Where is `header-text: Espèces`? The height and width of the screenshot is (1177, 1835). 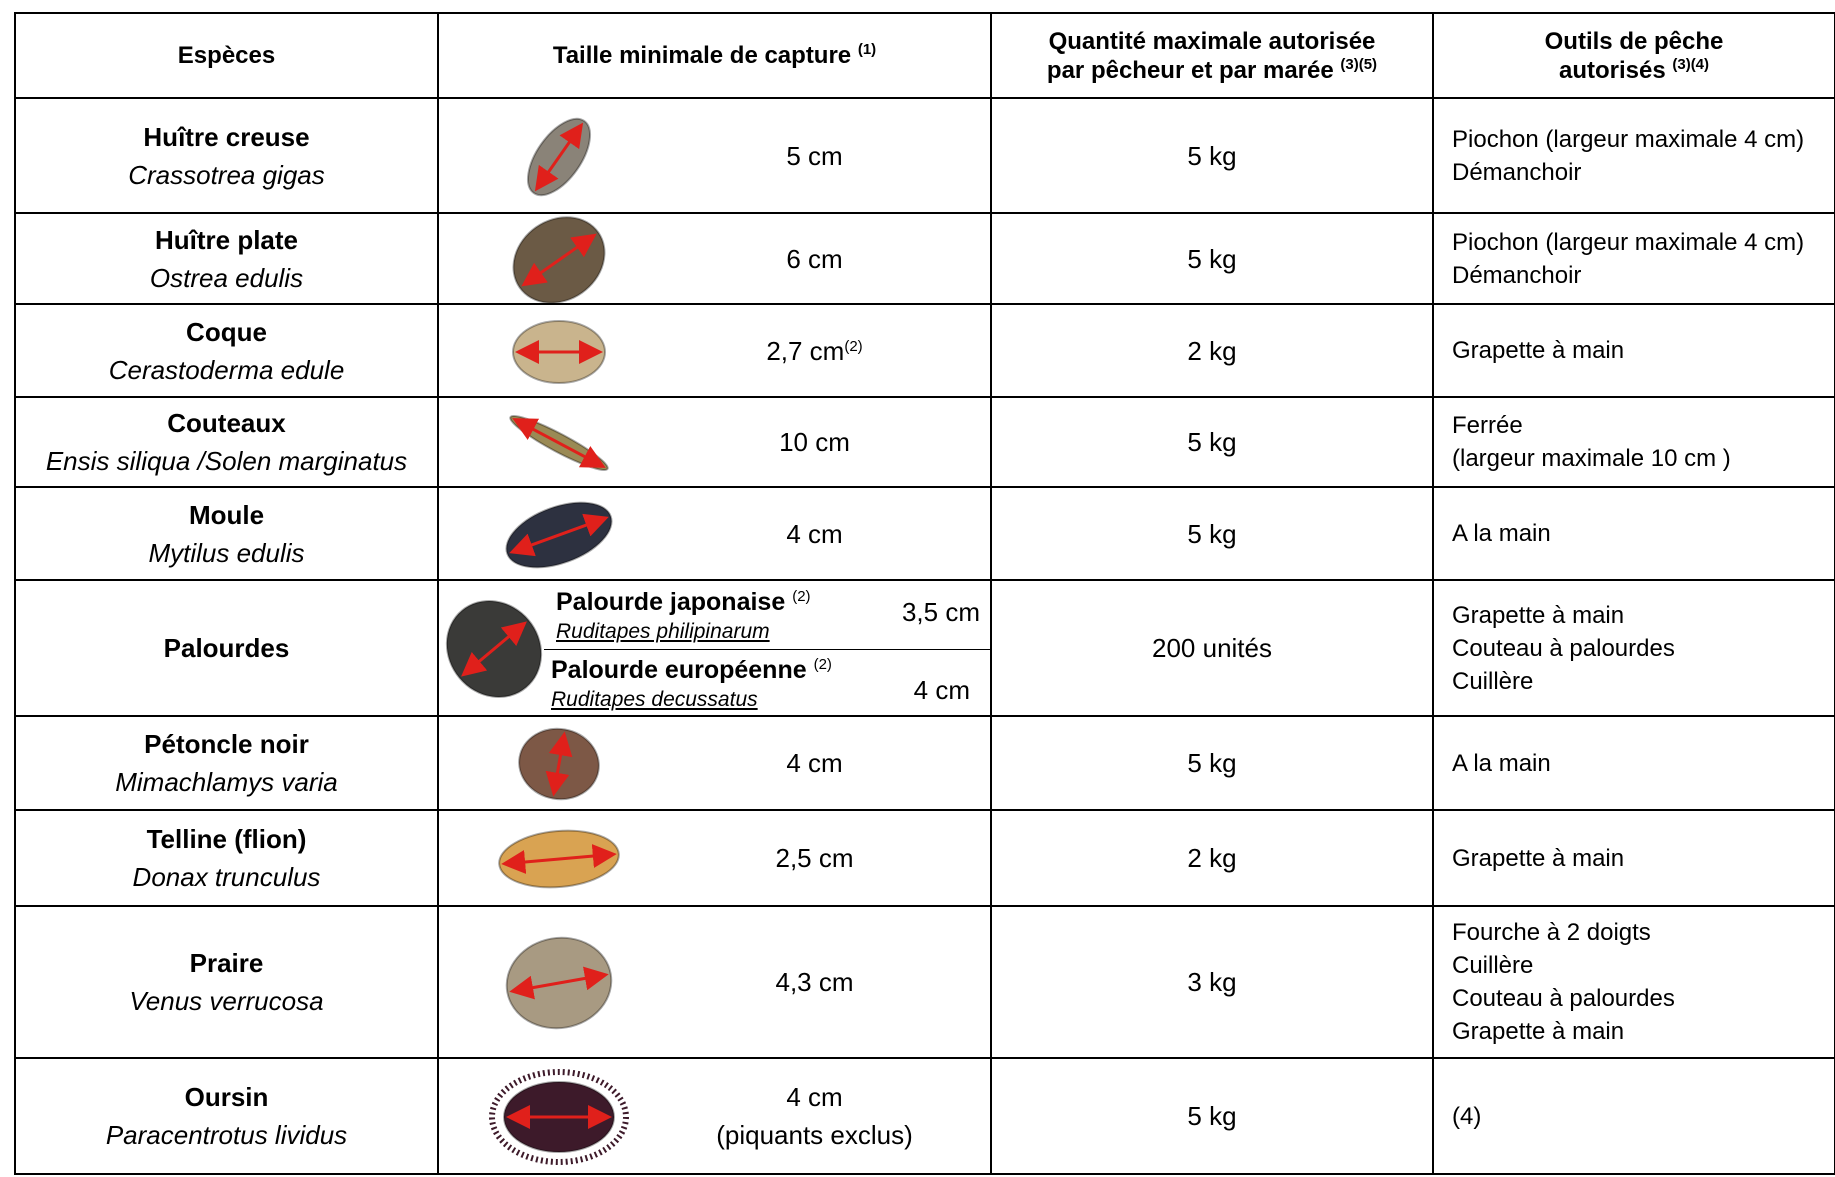
header-text: Espèces is located at coordinates (226, 55).